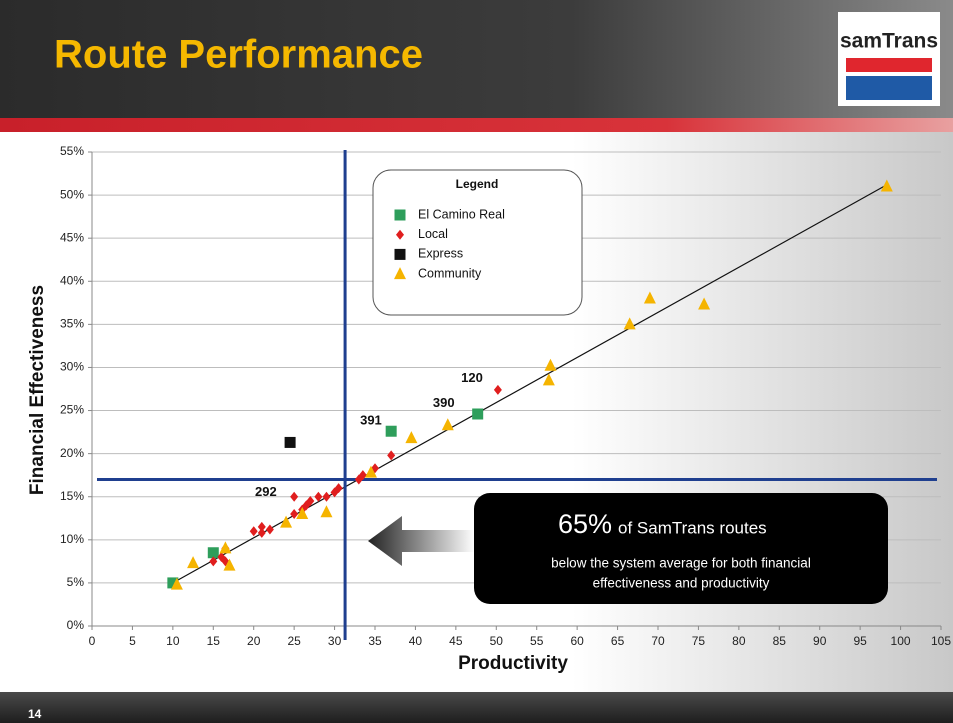  What do you see at coordinates (371, 419) in the screenshot?
I see `point-label: 391` at bounding box center [371, 419].